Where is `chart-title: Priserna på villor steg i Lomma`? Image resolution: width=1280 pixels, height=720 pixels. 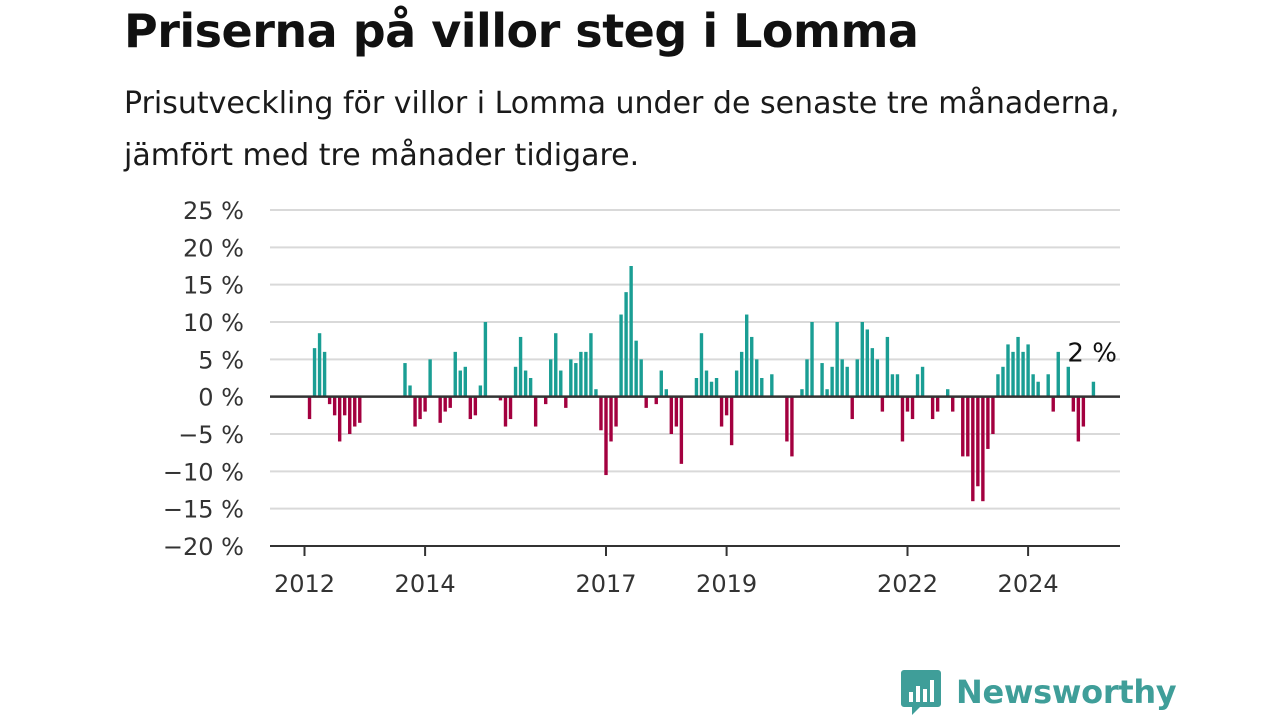 chart-title: Priserna på villor steg i Lomma is located at coordinates (521, 31).